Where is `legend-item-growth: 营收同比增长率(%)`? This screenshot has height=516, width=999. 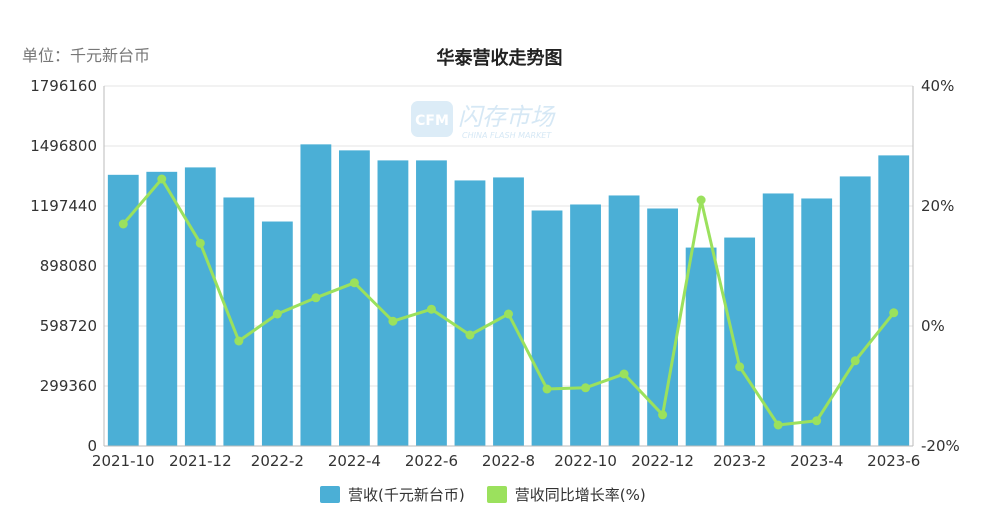 legend-item-growth: 营收同比增长率(%) is located at coordinates (566, 494).